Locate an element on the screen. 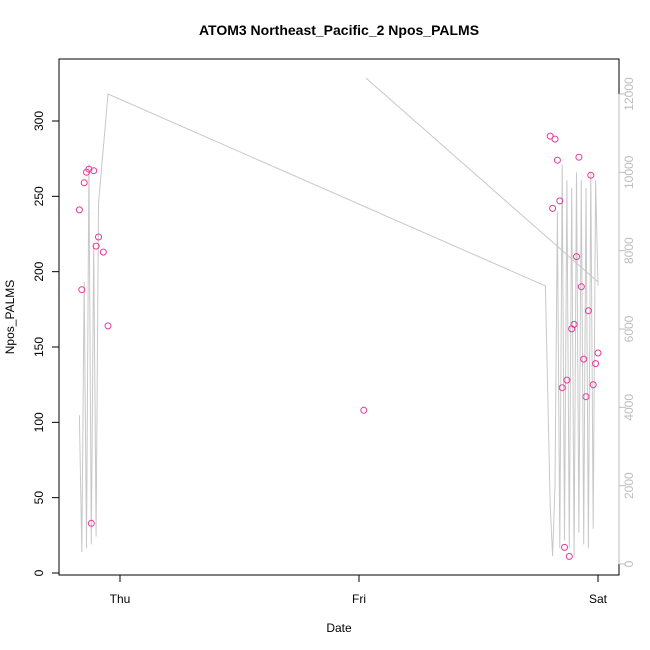 The image size is (650, 650). y2-tick-label: 8000 is located at coordinates (629, 250).